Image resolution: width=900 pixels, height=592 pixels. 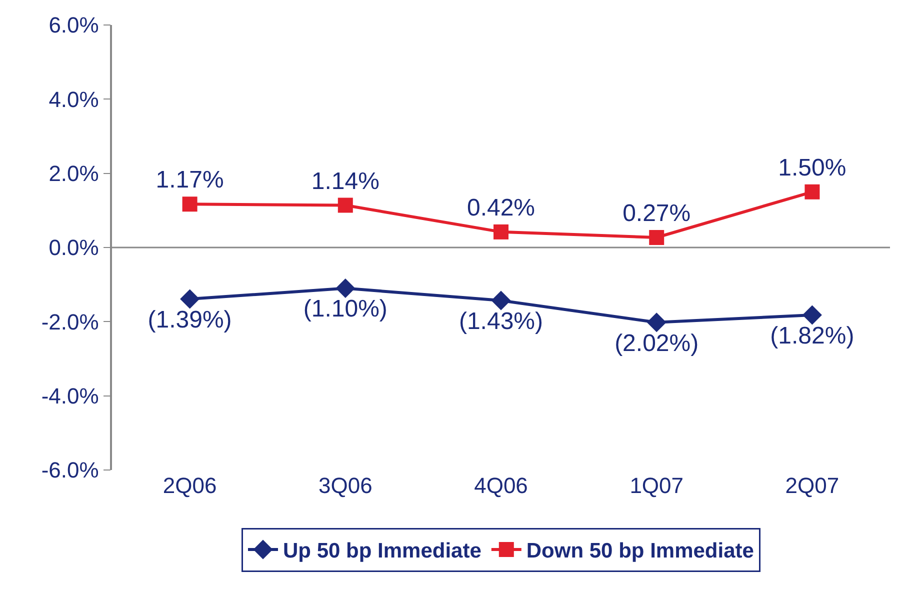 I want to click on data-label: (1.43%), so click(x=501, y=321).